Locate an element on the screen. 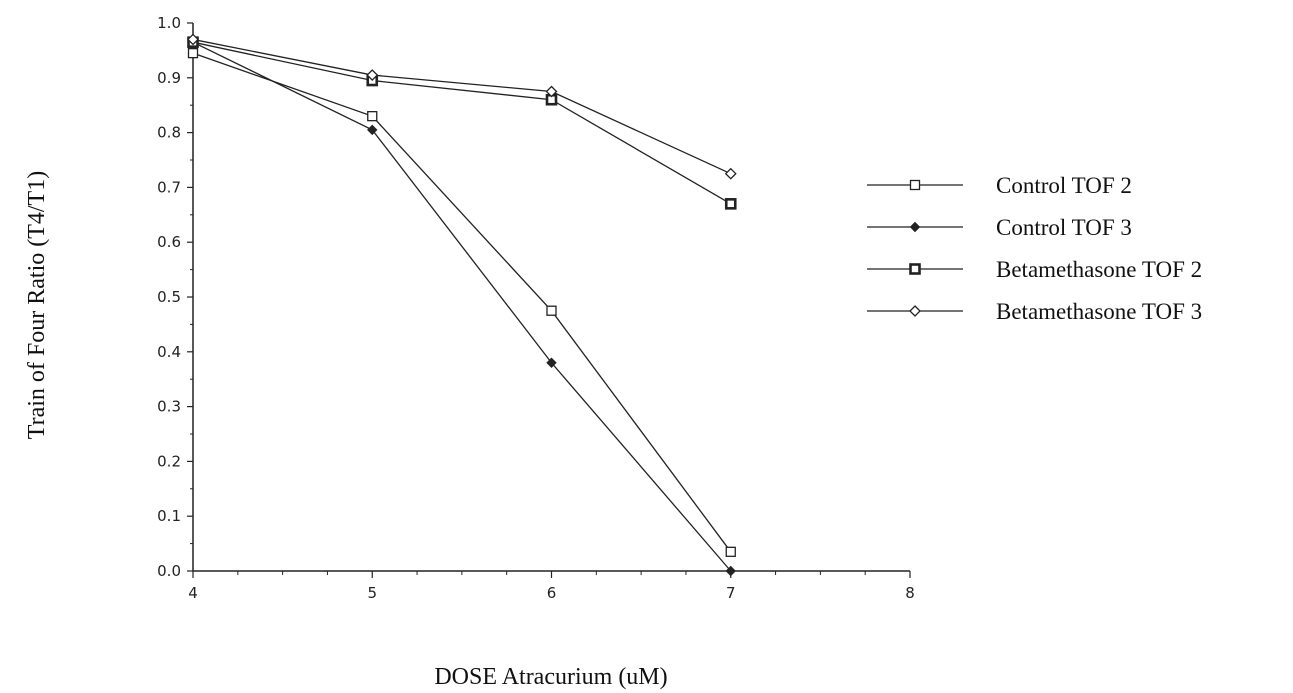 The image size is (1293, 693). y-tick-label: 0.0 is located at coordinates (169, 571).